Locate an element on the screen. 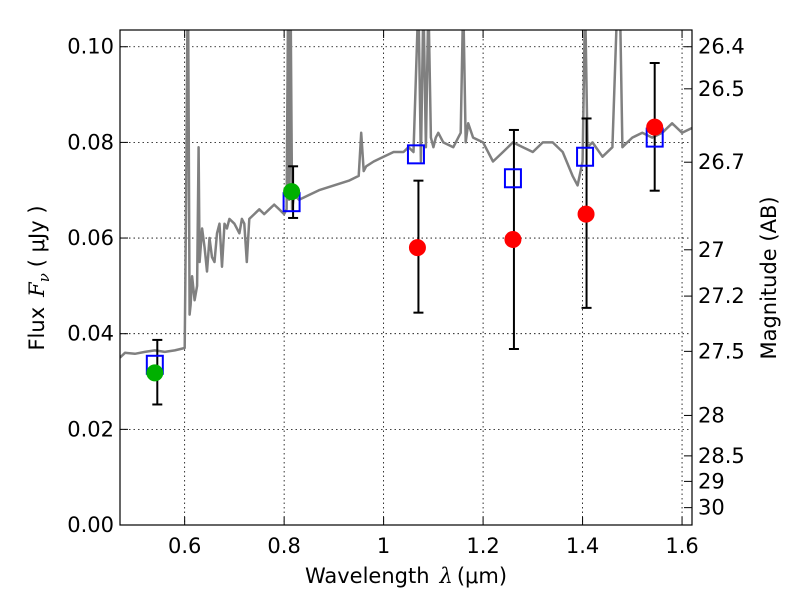 Image resolution: width=800 pixels, height=600 pixels. x-tick-label: 0.6 is located at coordinates (184, 546).